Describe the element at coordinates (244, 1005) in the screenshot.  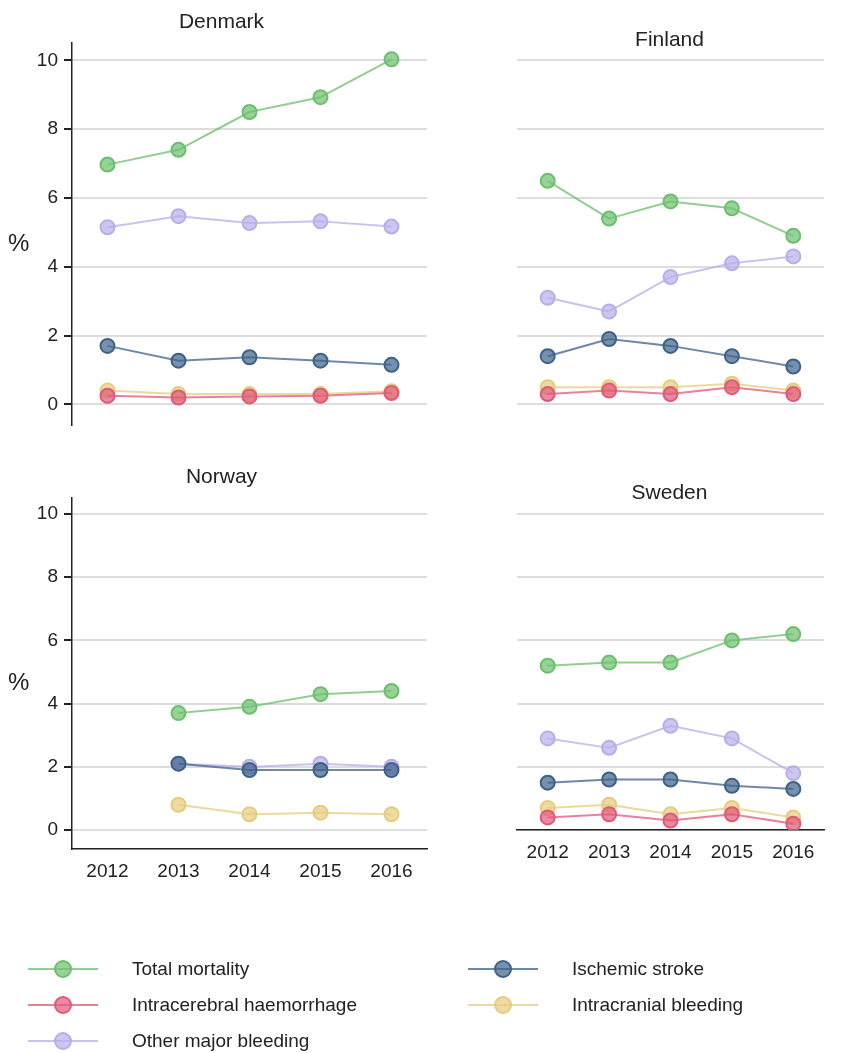
I see `legend-label: Intracerebral haemorrhage` at that location.